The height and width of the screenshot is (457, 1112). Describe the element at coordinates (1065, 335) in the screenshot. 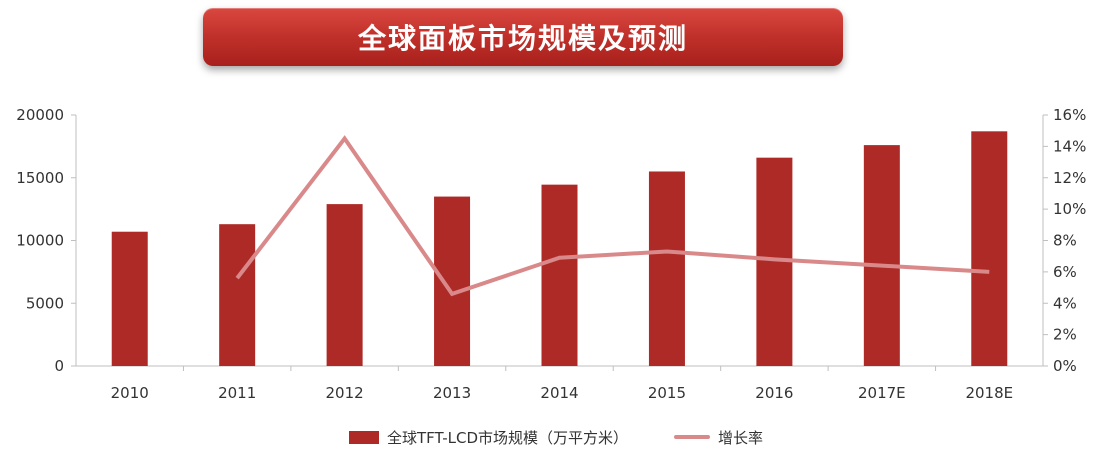

I see `y-right-tick-label: 2%` at that location.